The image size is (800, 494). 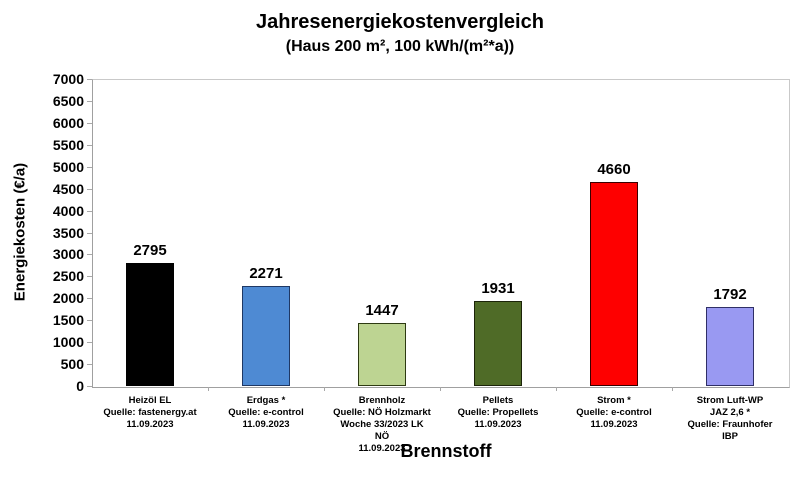 I want to click on category-label: Strom * Quelle: e-control 11.09.2023, so click(x=614, y=413).